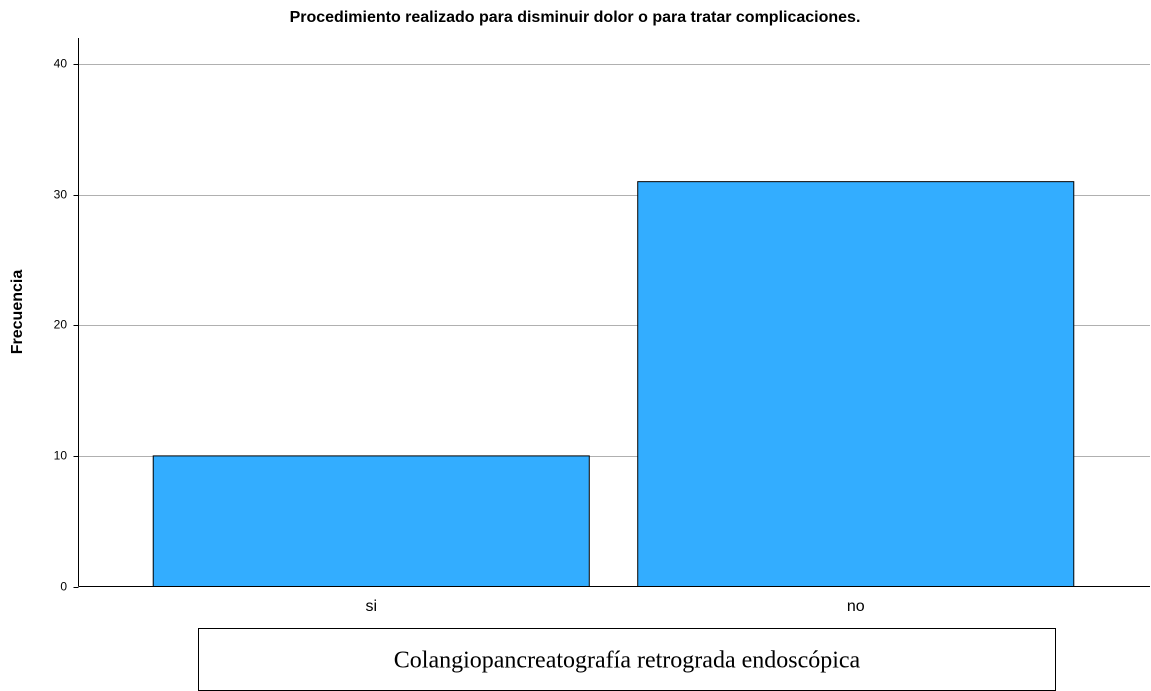 The width and height of the screenshot is (1151, 691). Describe the element at coordinates (63, 587) in the screenshot. I see `y-tick-label: 0` at that location.